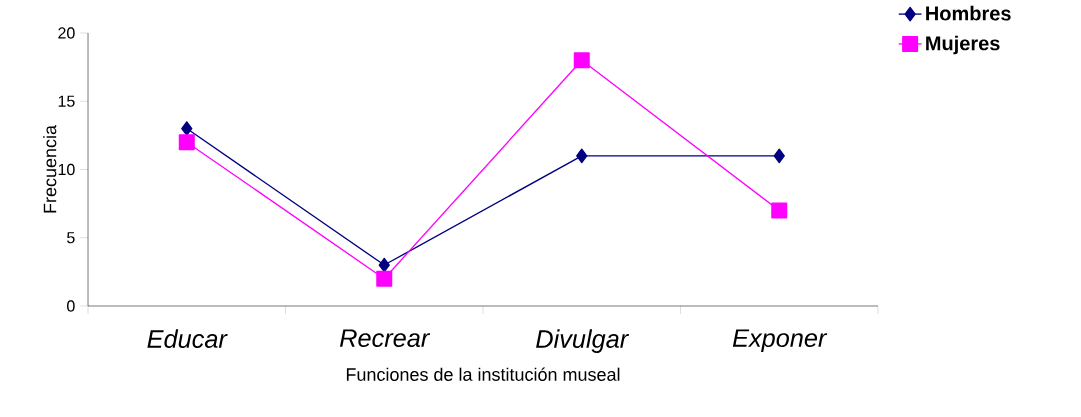  I want to click on legend-label: Hombres, so click(968, 13).